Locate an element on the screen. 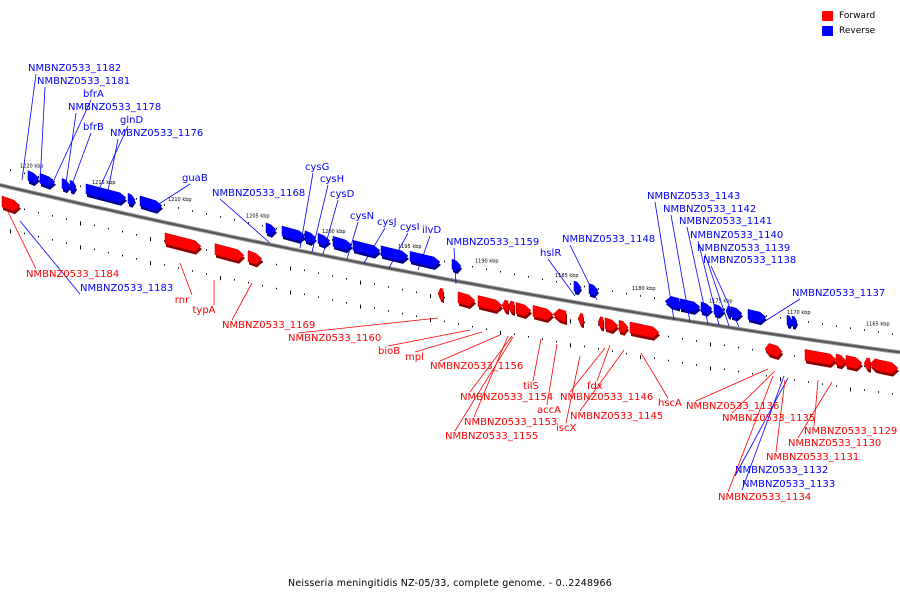 The width and height of the screenshot is (900, 600). reverse-gene-label: NMBNZ0533_1133 is located at coordinates (788, 484).